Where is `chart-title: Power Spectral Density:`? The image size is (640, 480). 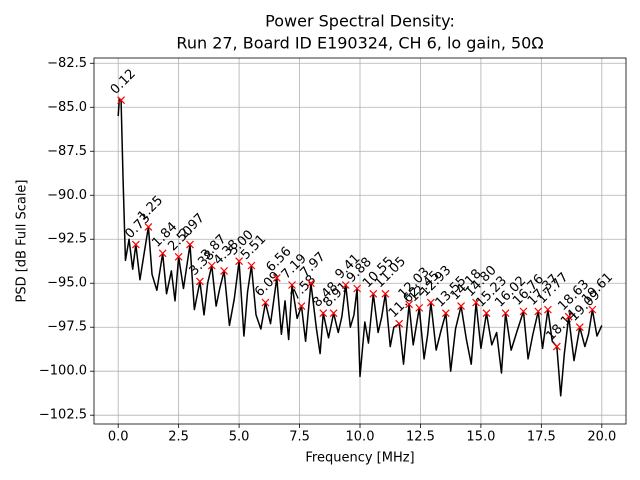 chart-title: Power Spectral Density: is located at coordinates (360, 21).